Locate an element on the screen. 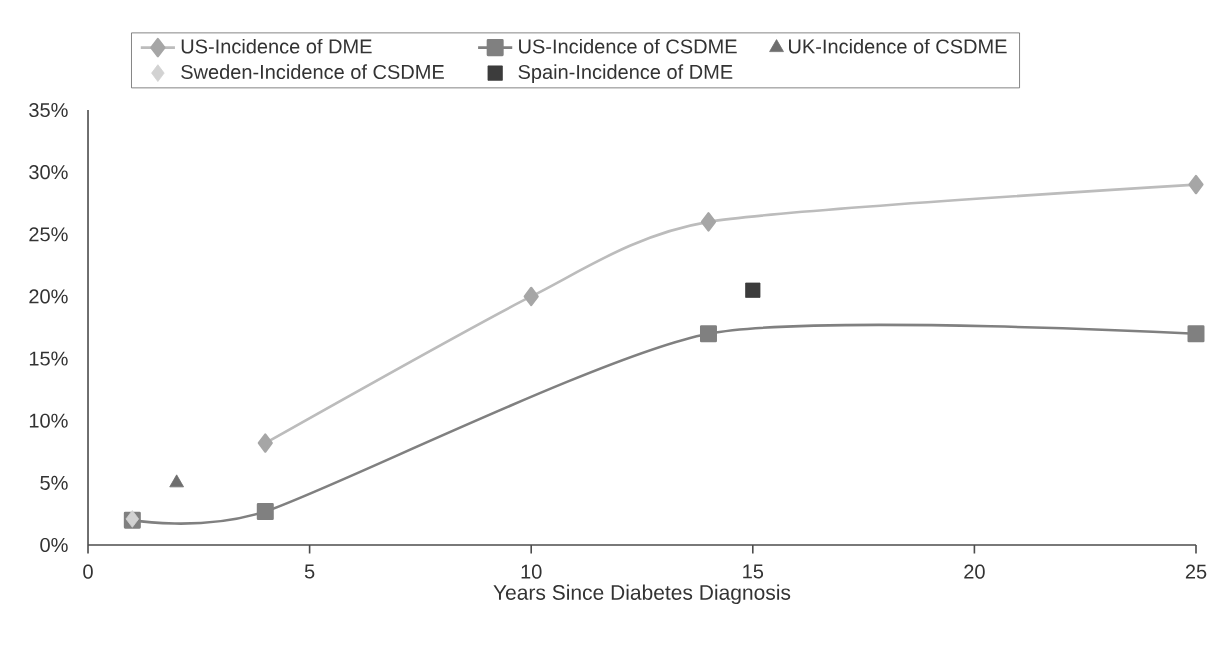 Image resolution: width=1215 pixels, height=645 pixels. y-tick-label: 5% is located at coordinates (54, 482).